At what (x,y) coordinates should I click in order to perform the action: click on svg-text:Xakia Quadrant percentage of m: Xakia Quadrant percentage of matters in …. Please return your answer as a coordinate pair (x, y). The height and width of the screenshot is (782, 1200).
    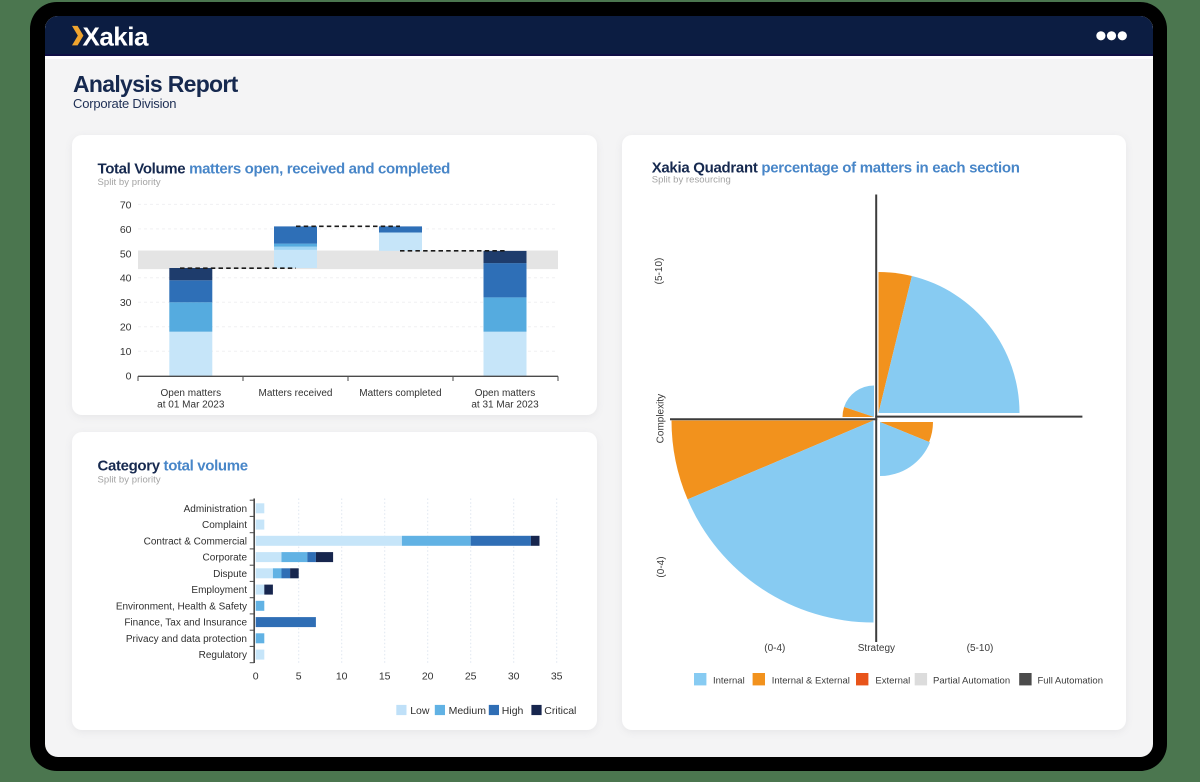
    Looking at the image, I should click on (836, 168).